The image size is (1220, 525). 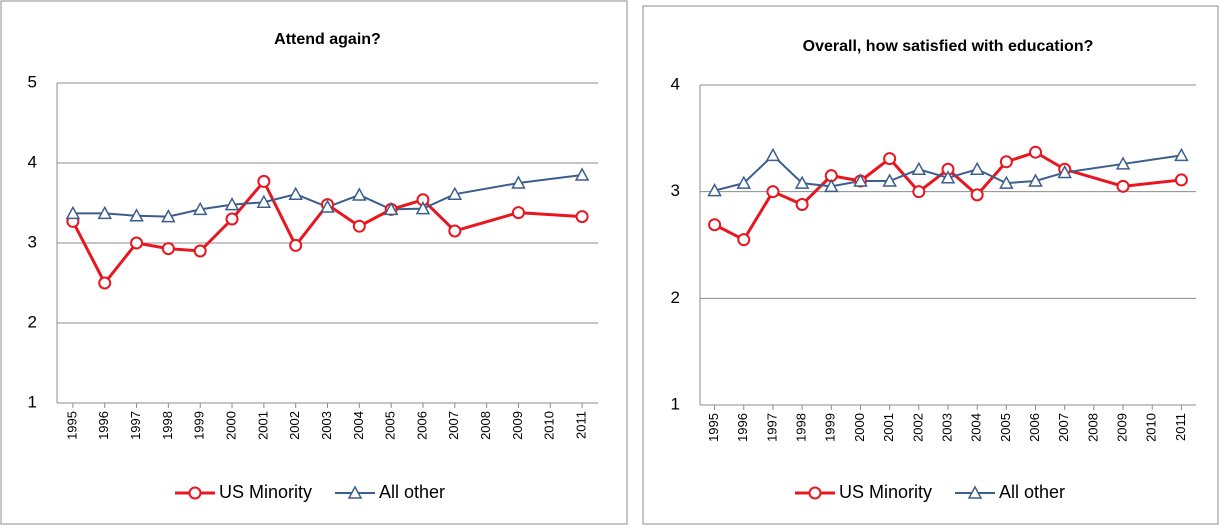 What do you see at coordinates (32, 81) in the screenshot?
I see `y-tick-label: 5` at bounding box center [32, 81].